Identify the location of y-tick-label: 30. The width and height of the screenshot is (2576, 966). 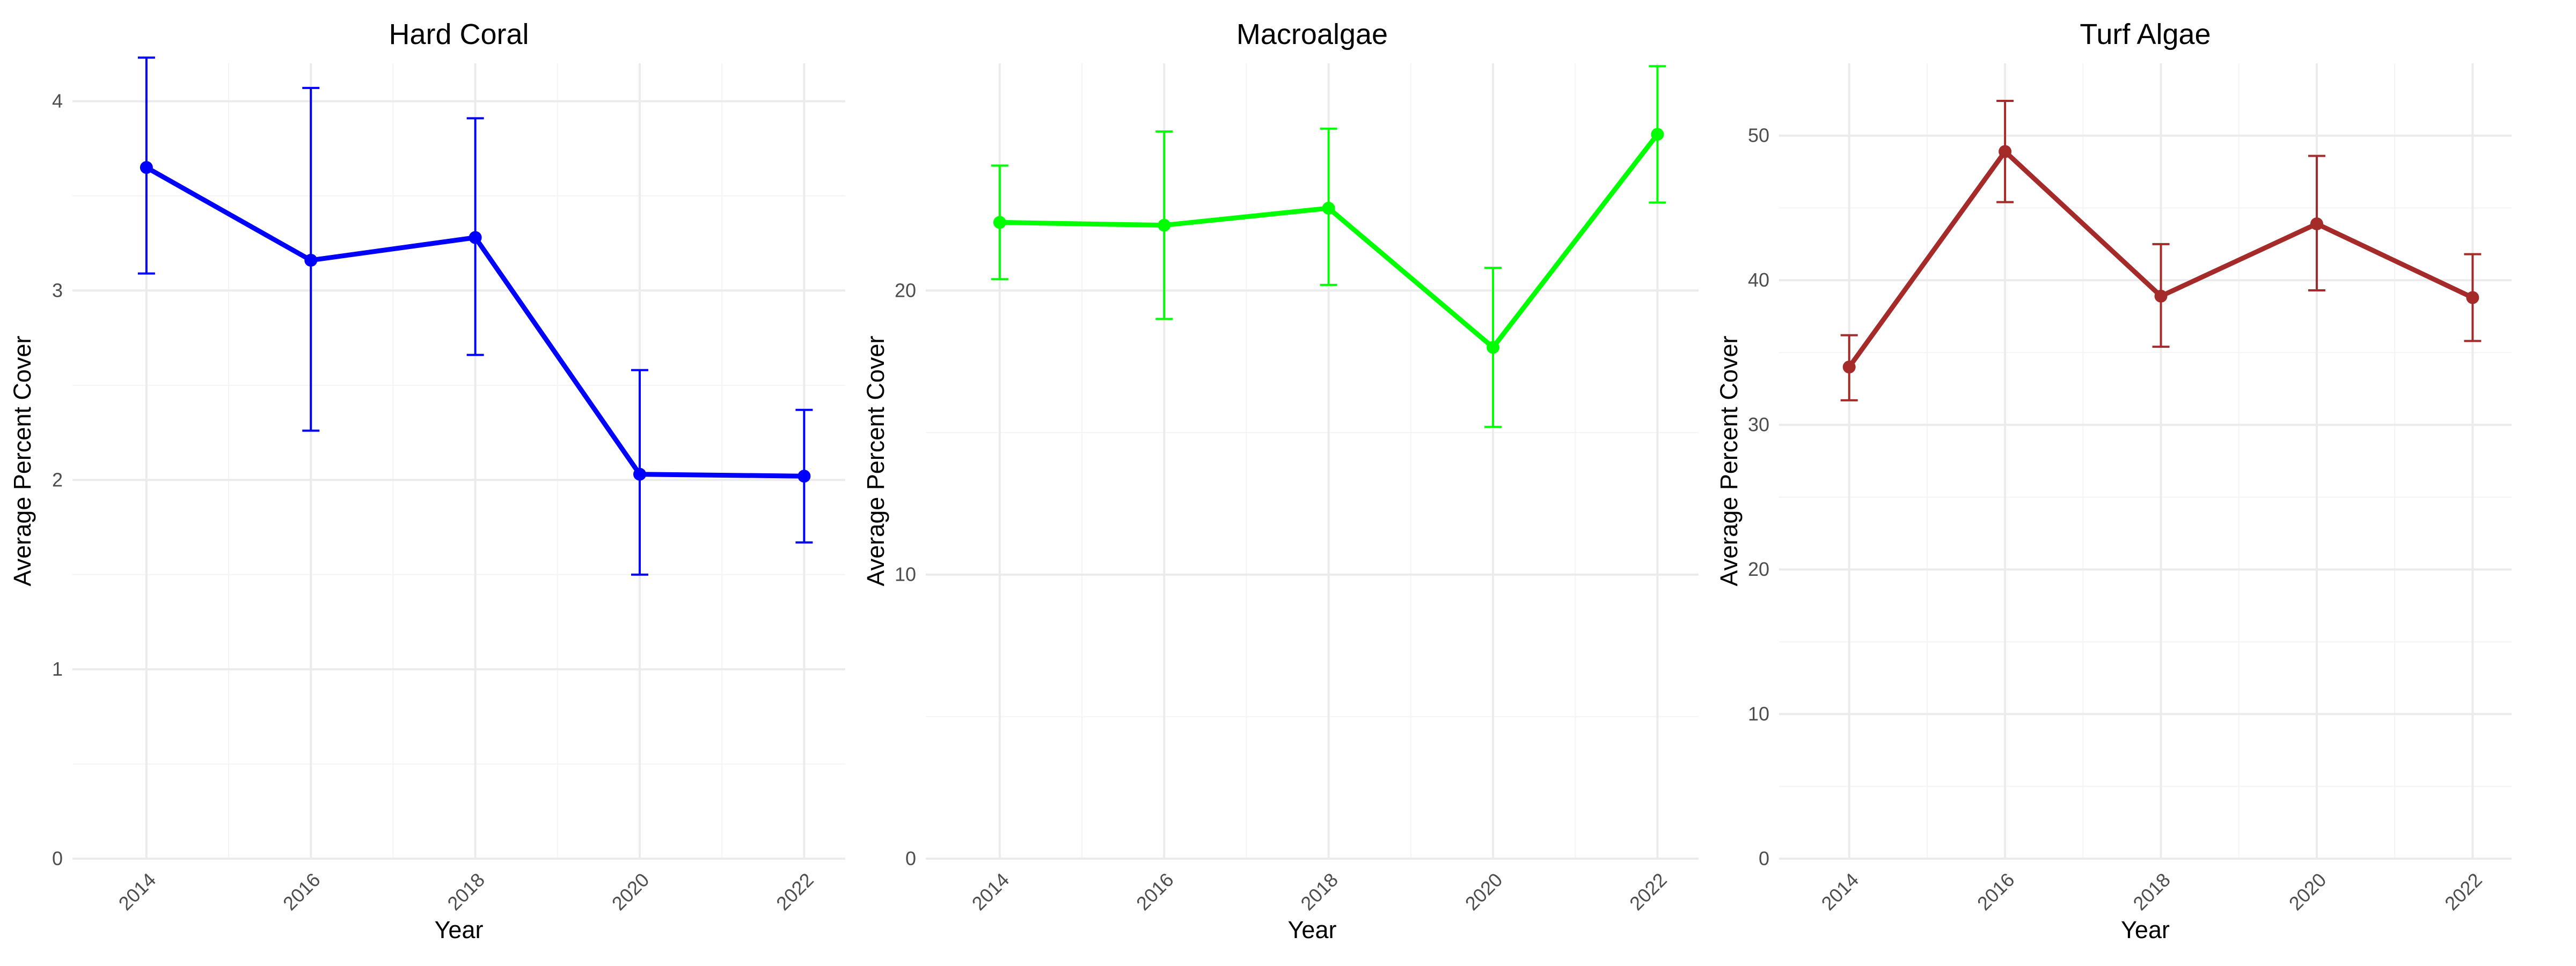
(1758, 425).